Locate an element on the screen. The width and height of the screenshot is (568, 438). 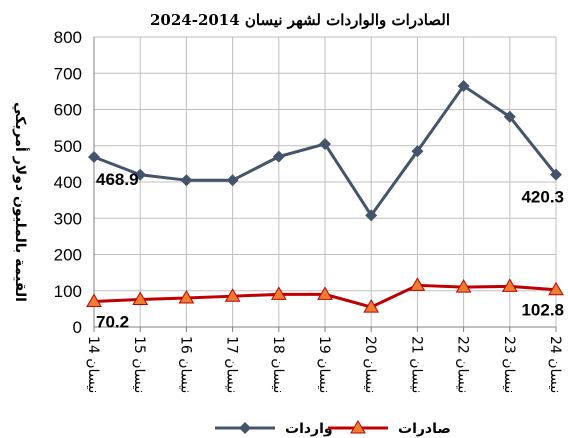
y-tick-label-2: 200 is located at coordinates (68, 255).